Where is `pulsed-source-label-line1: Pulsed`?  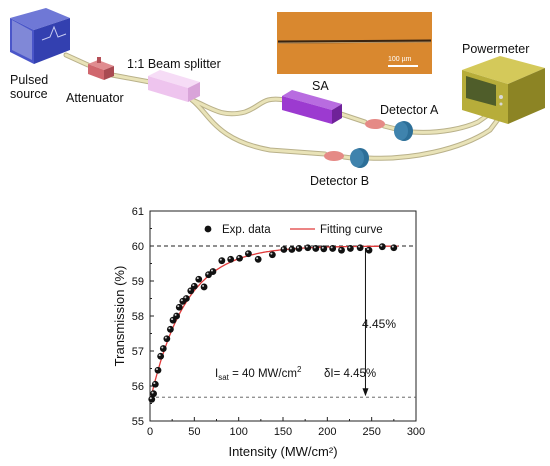 pulsed-source-label-line1: Pulsed is located at coordinates (29, 80).